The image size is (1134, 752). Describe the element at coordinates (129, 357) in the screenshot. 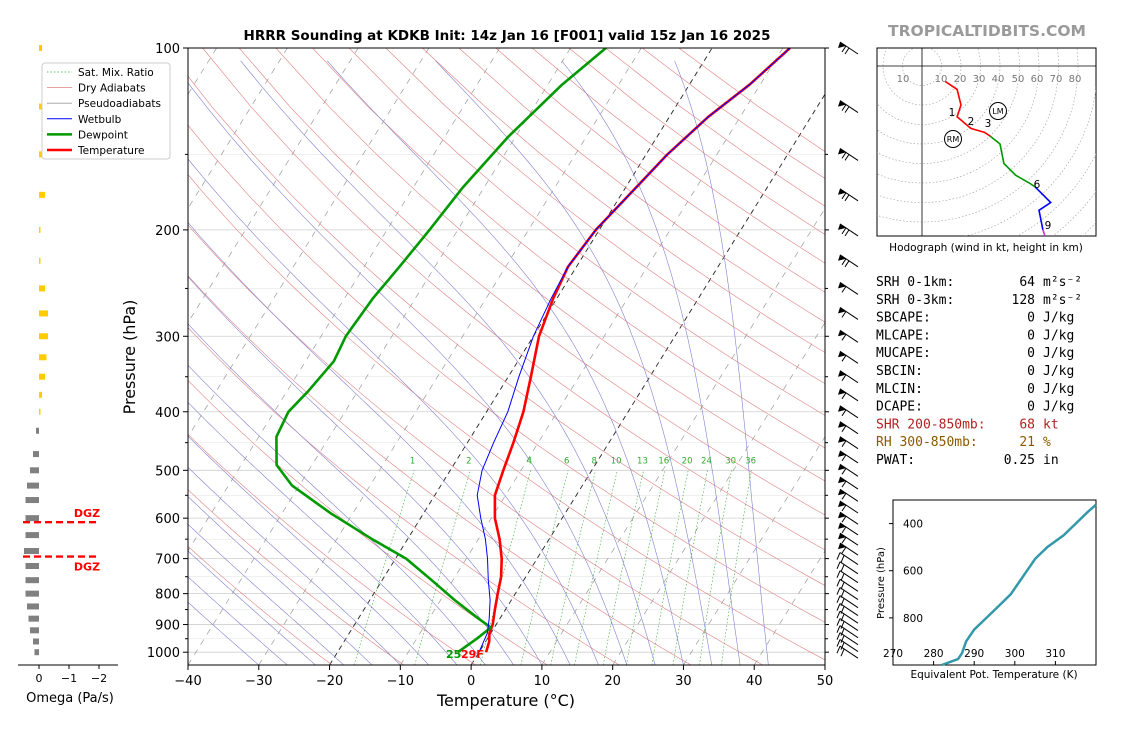

I see `skewt-y-axis-label: Pressure (hPa)` at that location.